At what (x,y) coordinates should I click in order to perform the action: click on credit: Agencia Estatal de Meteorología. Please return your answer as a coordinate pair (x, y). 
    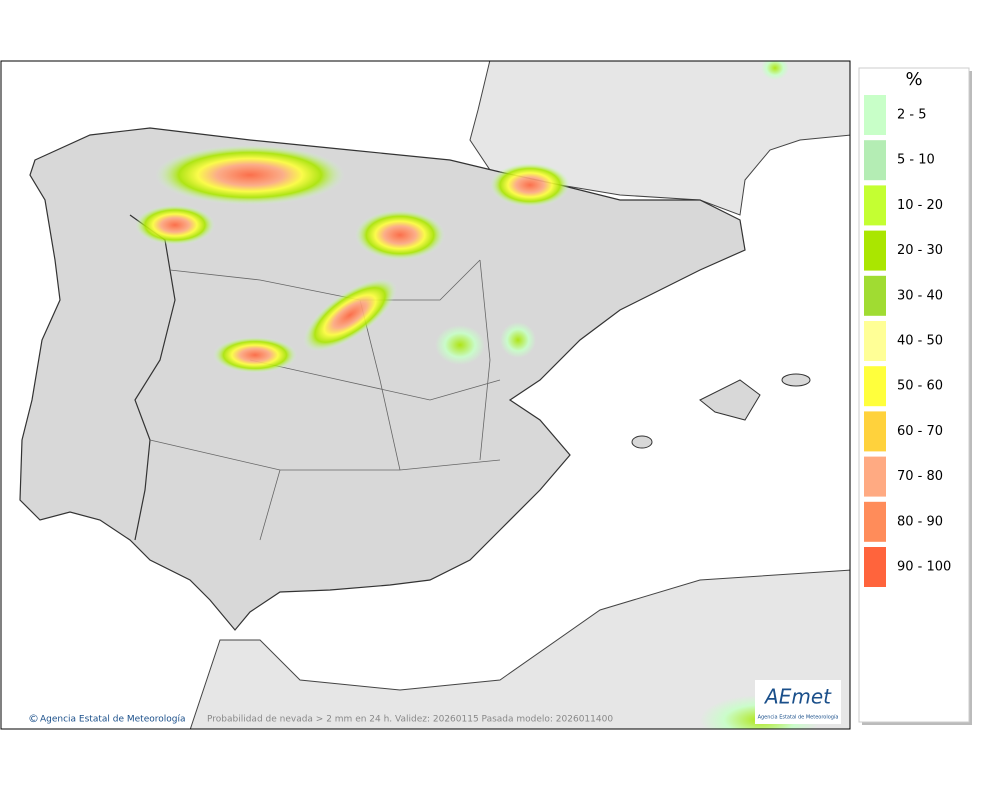
    Looking at the image, I should click on (113, 720).